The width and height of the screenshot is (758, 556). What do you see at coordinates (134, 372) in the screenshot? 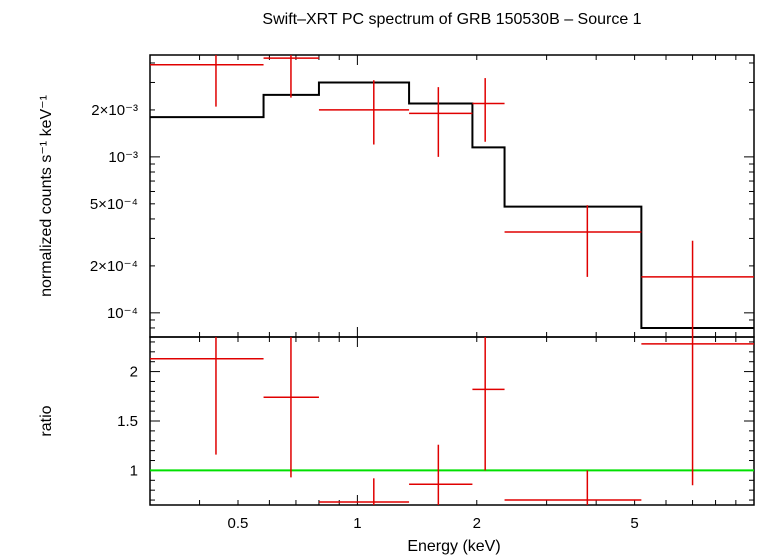
I see `y-tick-label-ratio: 2` at bounding box center [134, 372].